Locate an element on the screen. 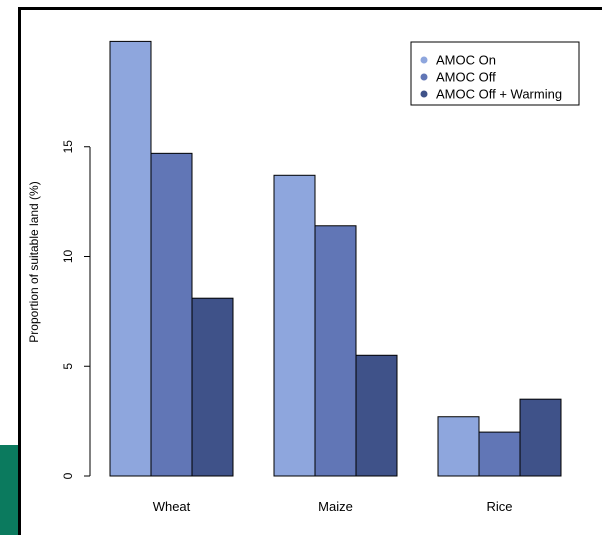 This screenshot has height=535, width=602. legend-items: AMOC On AMOC Off AMOC Off + Warming is located at coordinates (491, 77).